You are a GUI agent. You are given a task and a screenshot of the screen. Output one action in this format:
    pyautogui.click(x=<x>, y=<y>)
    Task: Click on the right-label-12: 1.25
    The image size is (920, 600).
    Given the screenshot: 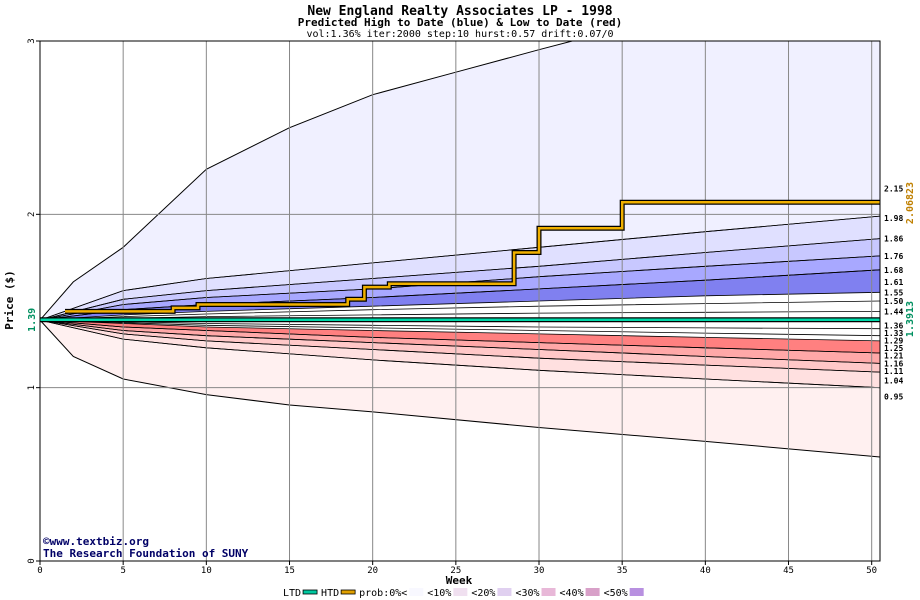 What is the action you would take?
    pyautogui.click(x=893, y=348)
    